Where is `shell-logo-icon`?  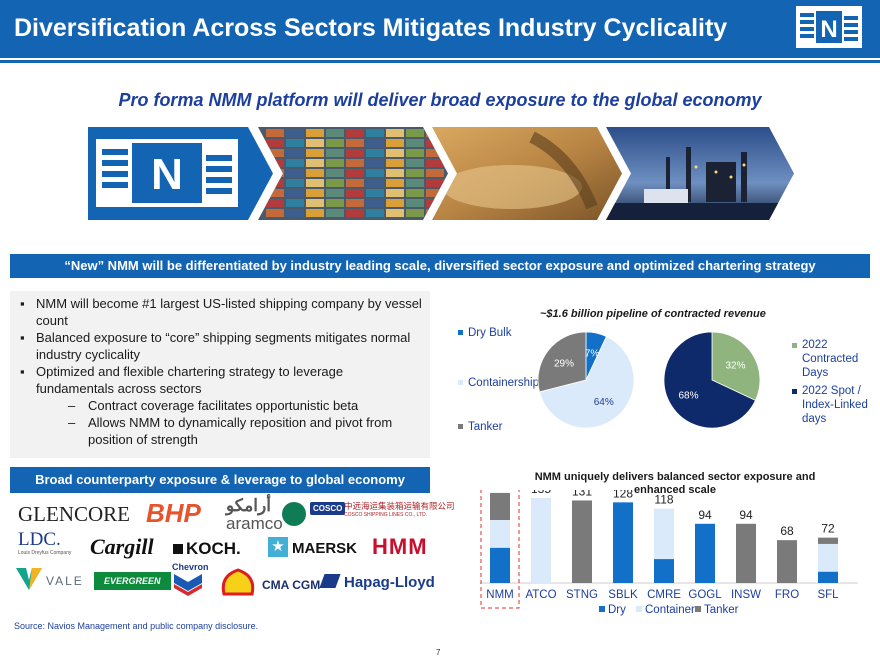 shell-logo-icon is located at coordinates (238, 582).